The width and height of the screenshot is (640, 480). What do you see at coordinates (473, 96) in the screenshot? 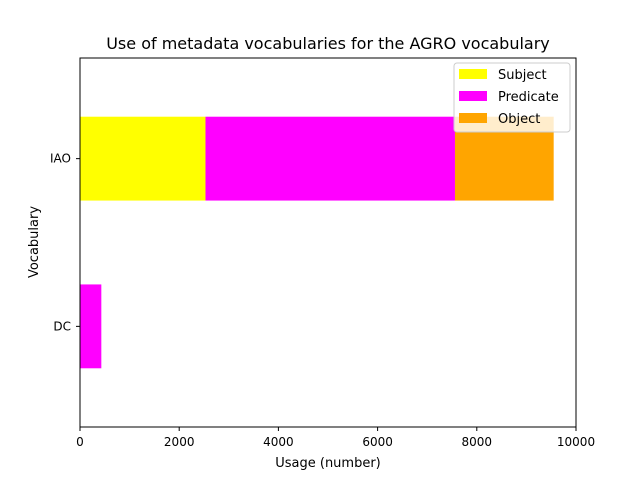
I see `legend-swatch-predicate` at bounding box center [473, 96].